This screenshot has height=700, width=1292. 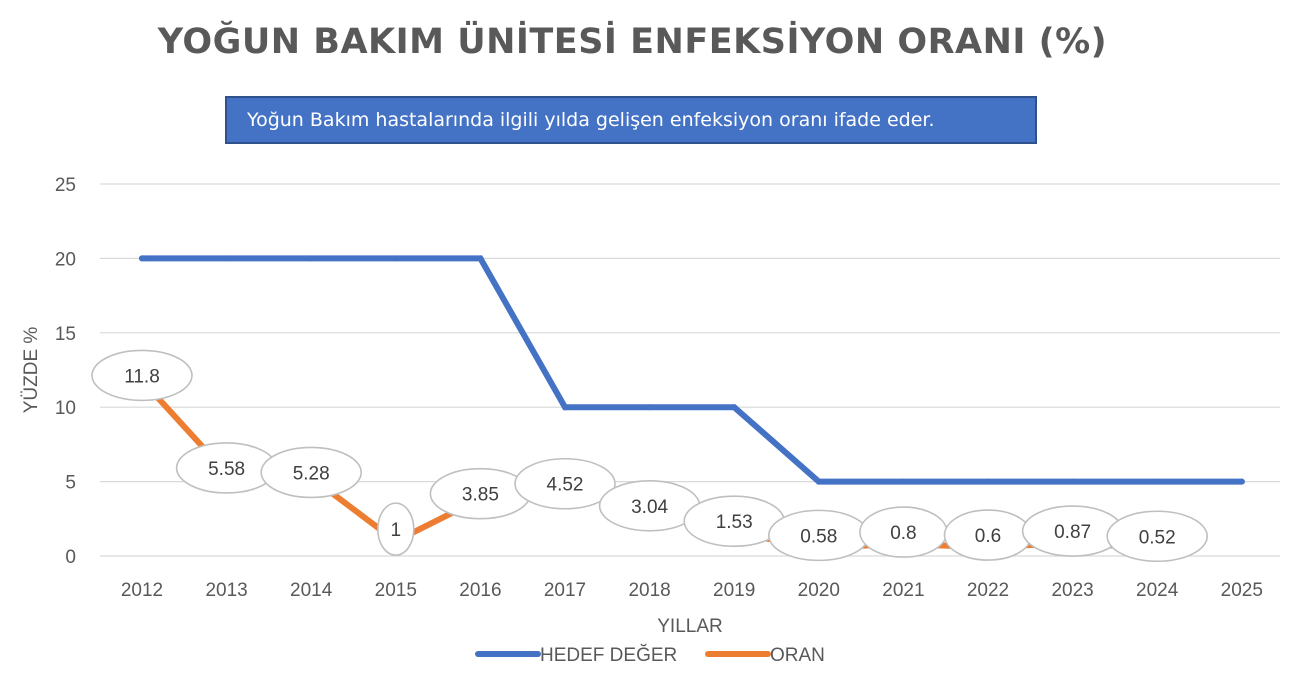 What do you see at coordinates (689, 626) in the screenshot?
I see `x-axis-title: YILLAR` at bounding box center [689, 626].